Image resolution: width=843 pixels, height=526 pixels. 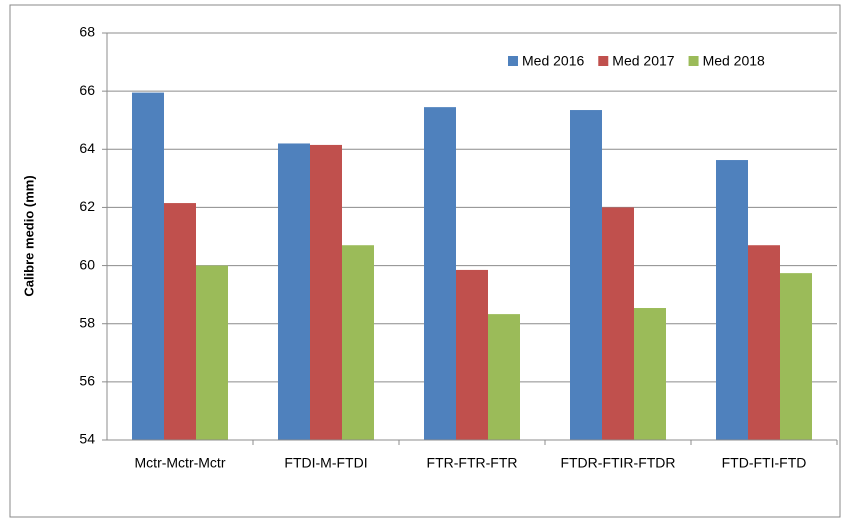 What do you see at coordinates (87, 90) in the screenshot?
I see `y-tick-label: 66` at bounding box center [87, 90].